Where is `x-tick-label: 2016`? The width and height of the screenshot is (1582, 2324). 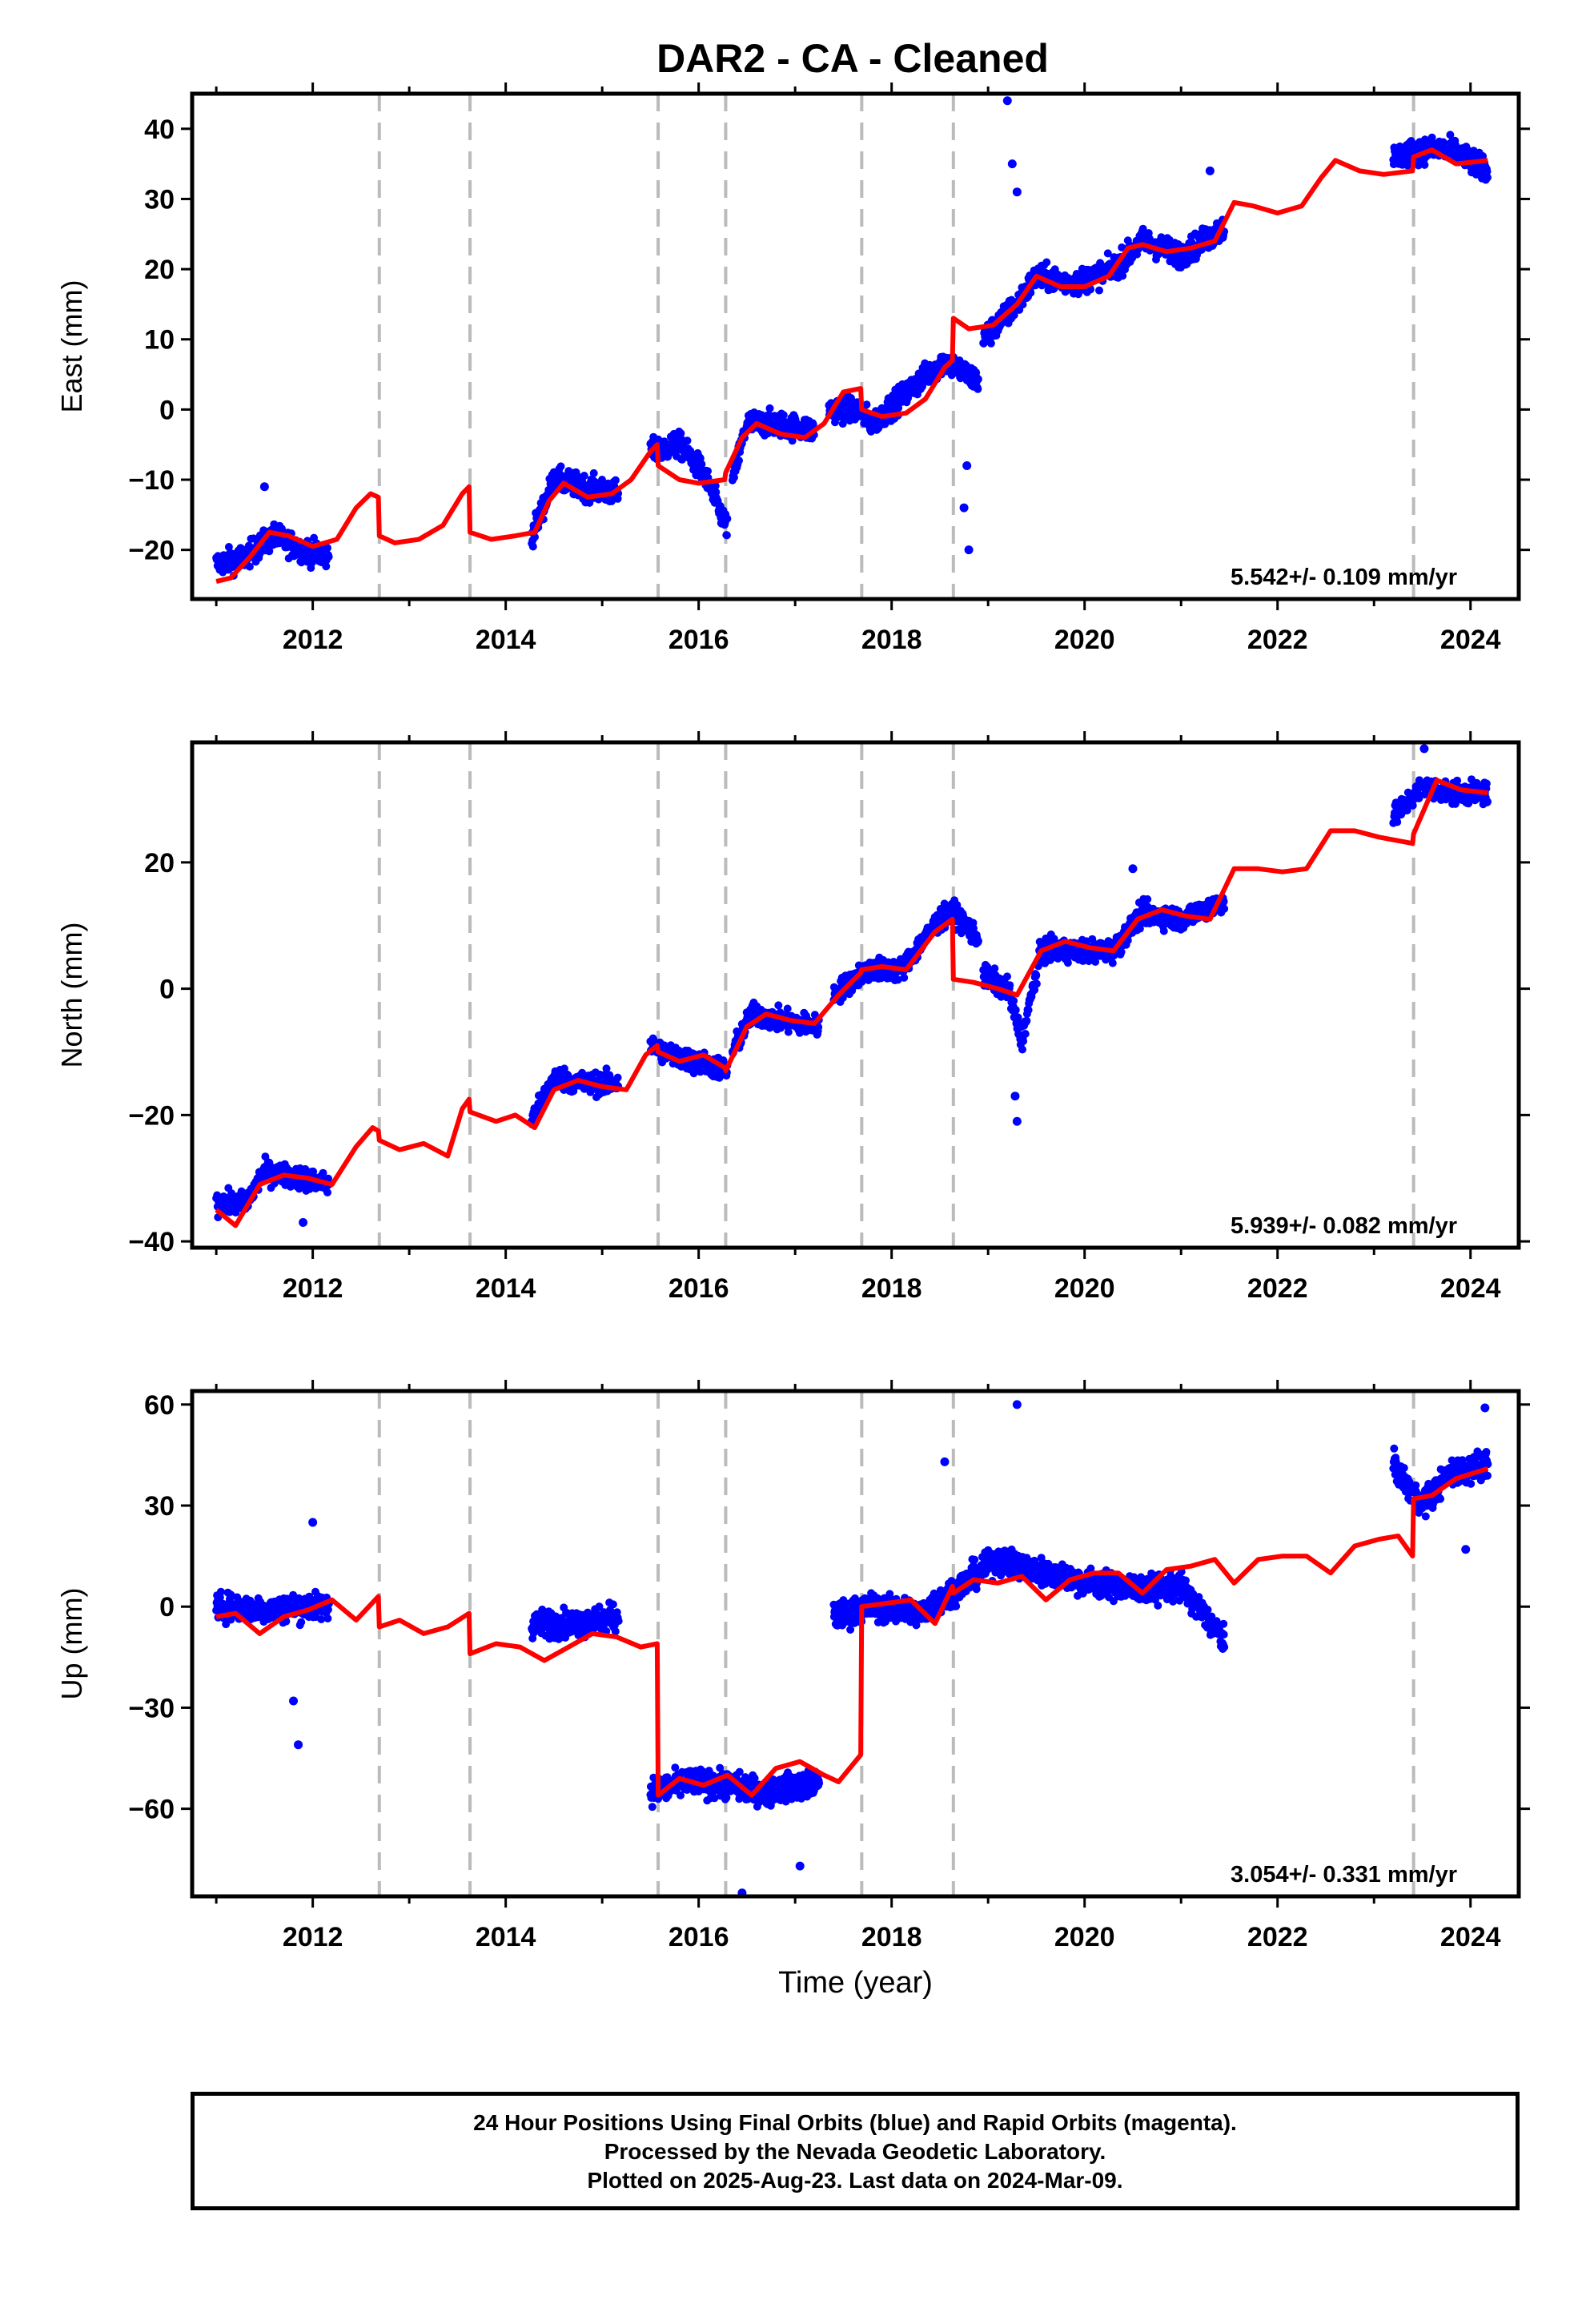
x-tick-label: 2016 is located at coordinates (699, 640).